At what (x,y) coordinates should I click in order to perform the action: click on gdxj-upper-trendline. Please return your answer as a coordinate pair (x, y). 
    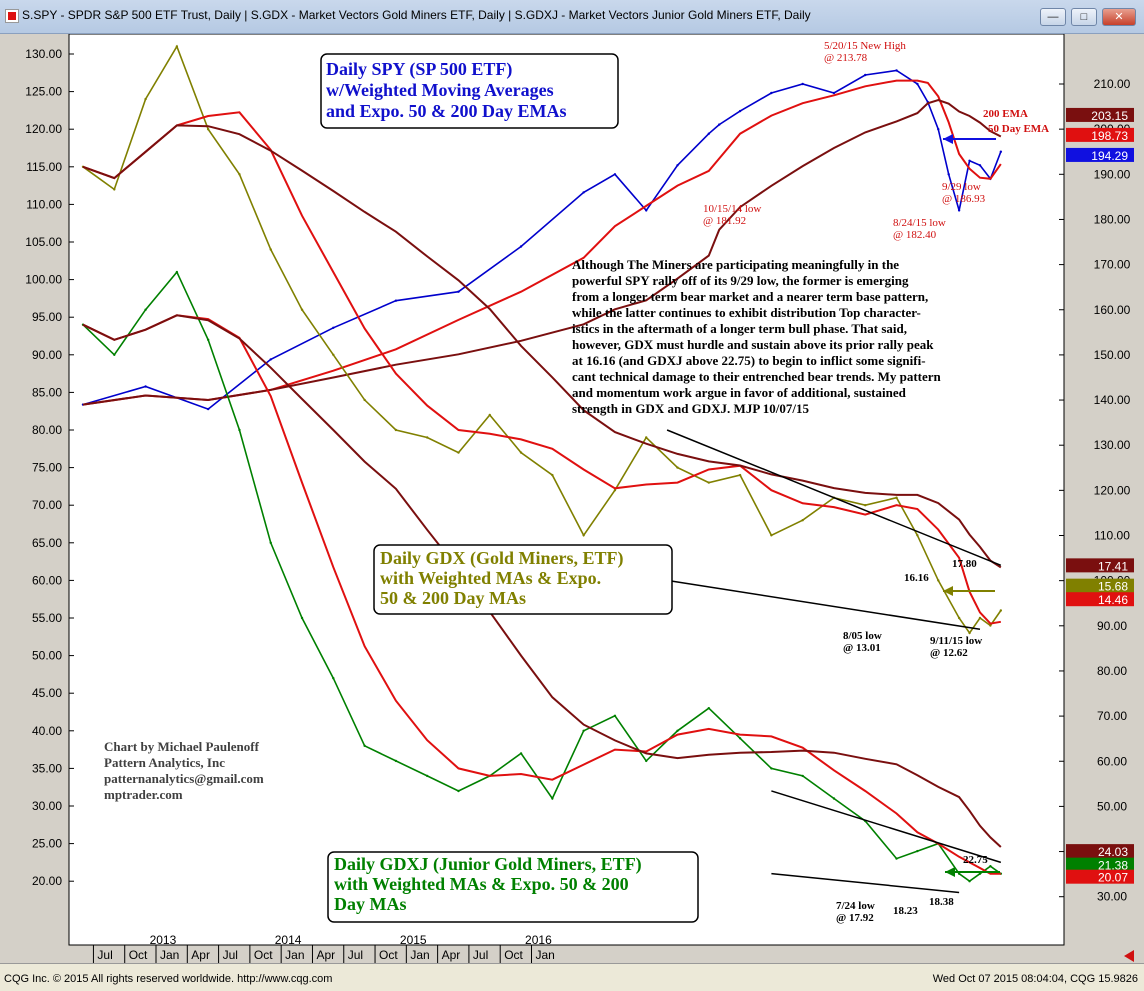
    Looking at the image, I should click on (886, 827).